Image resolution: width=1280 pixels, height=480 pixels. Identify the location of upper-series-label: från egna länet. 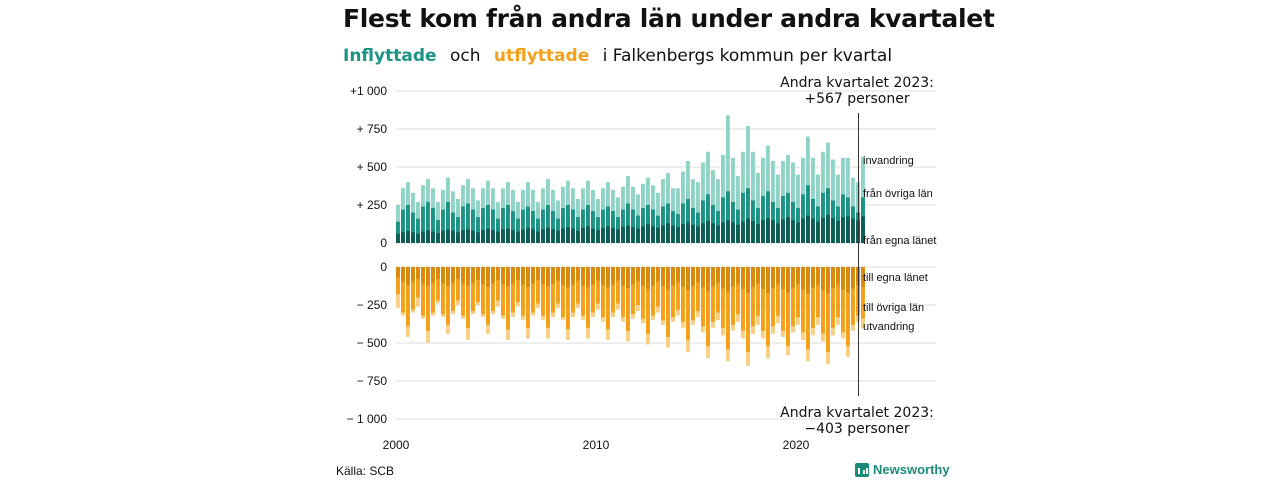
(899, 241).